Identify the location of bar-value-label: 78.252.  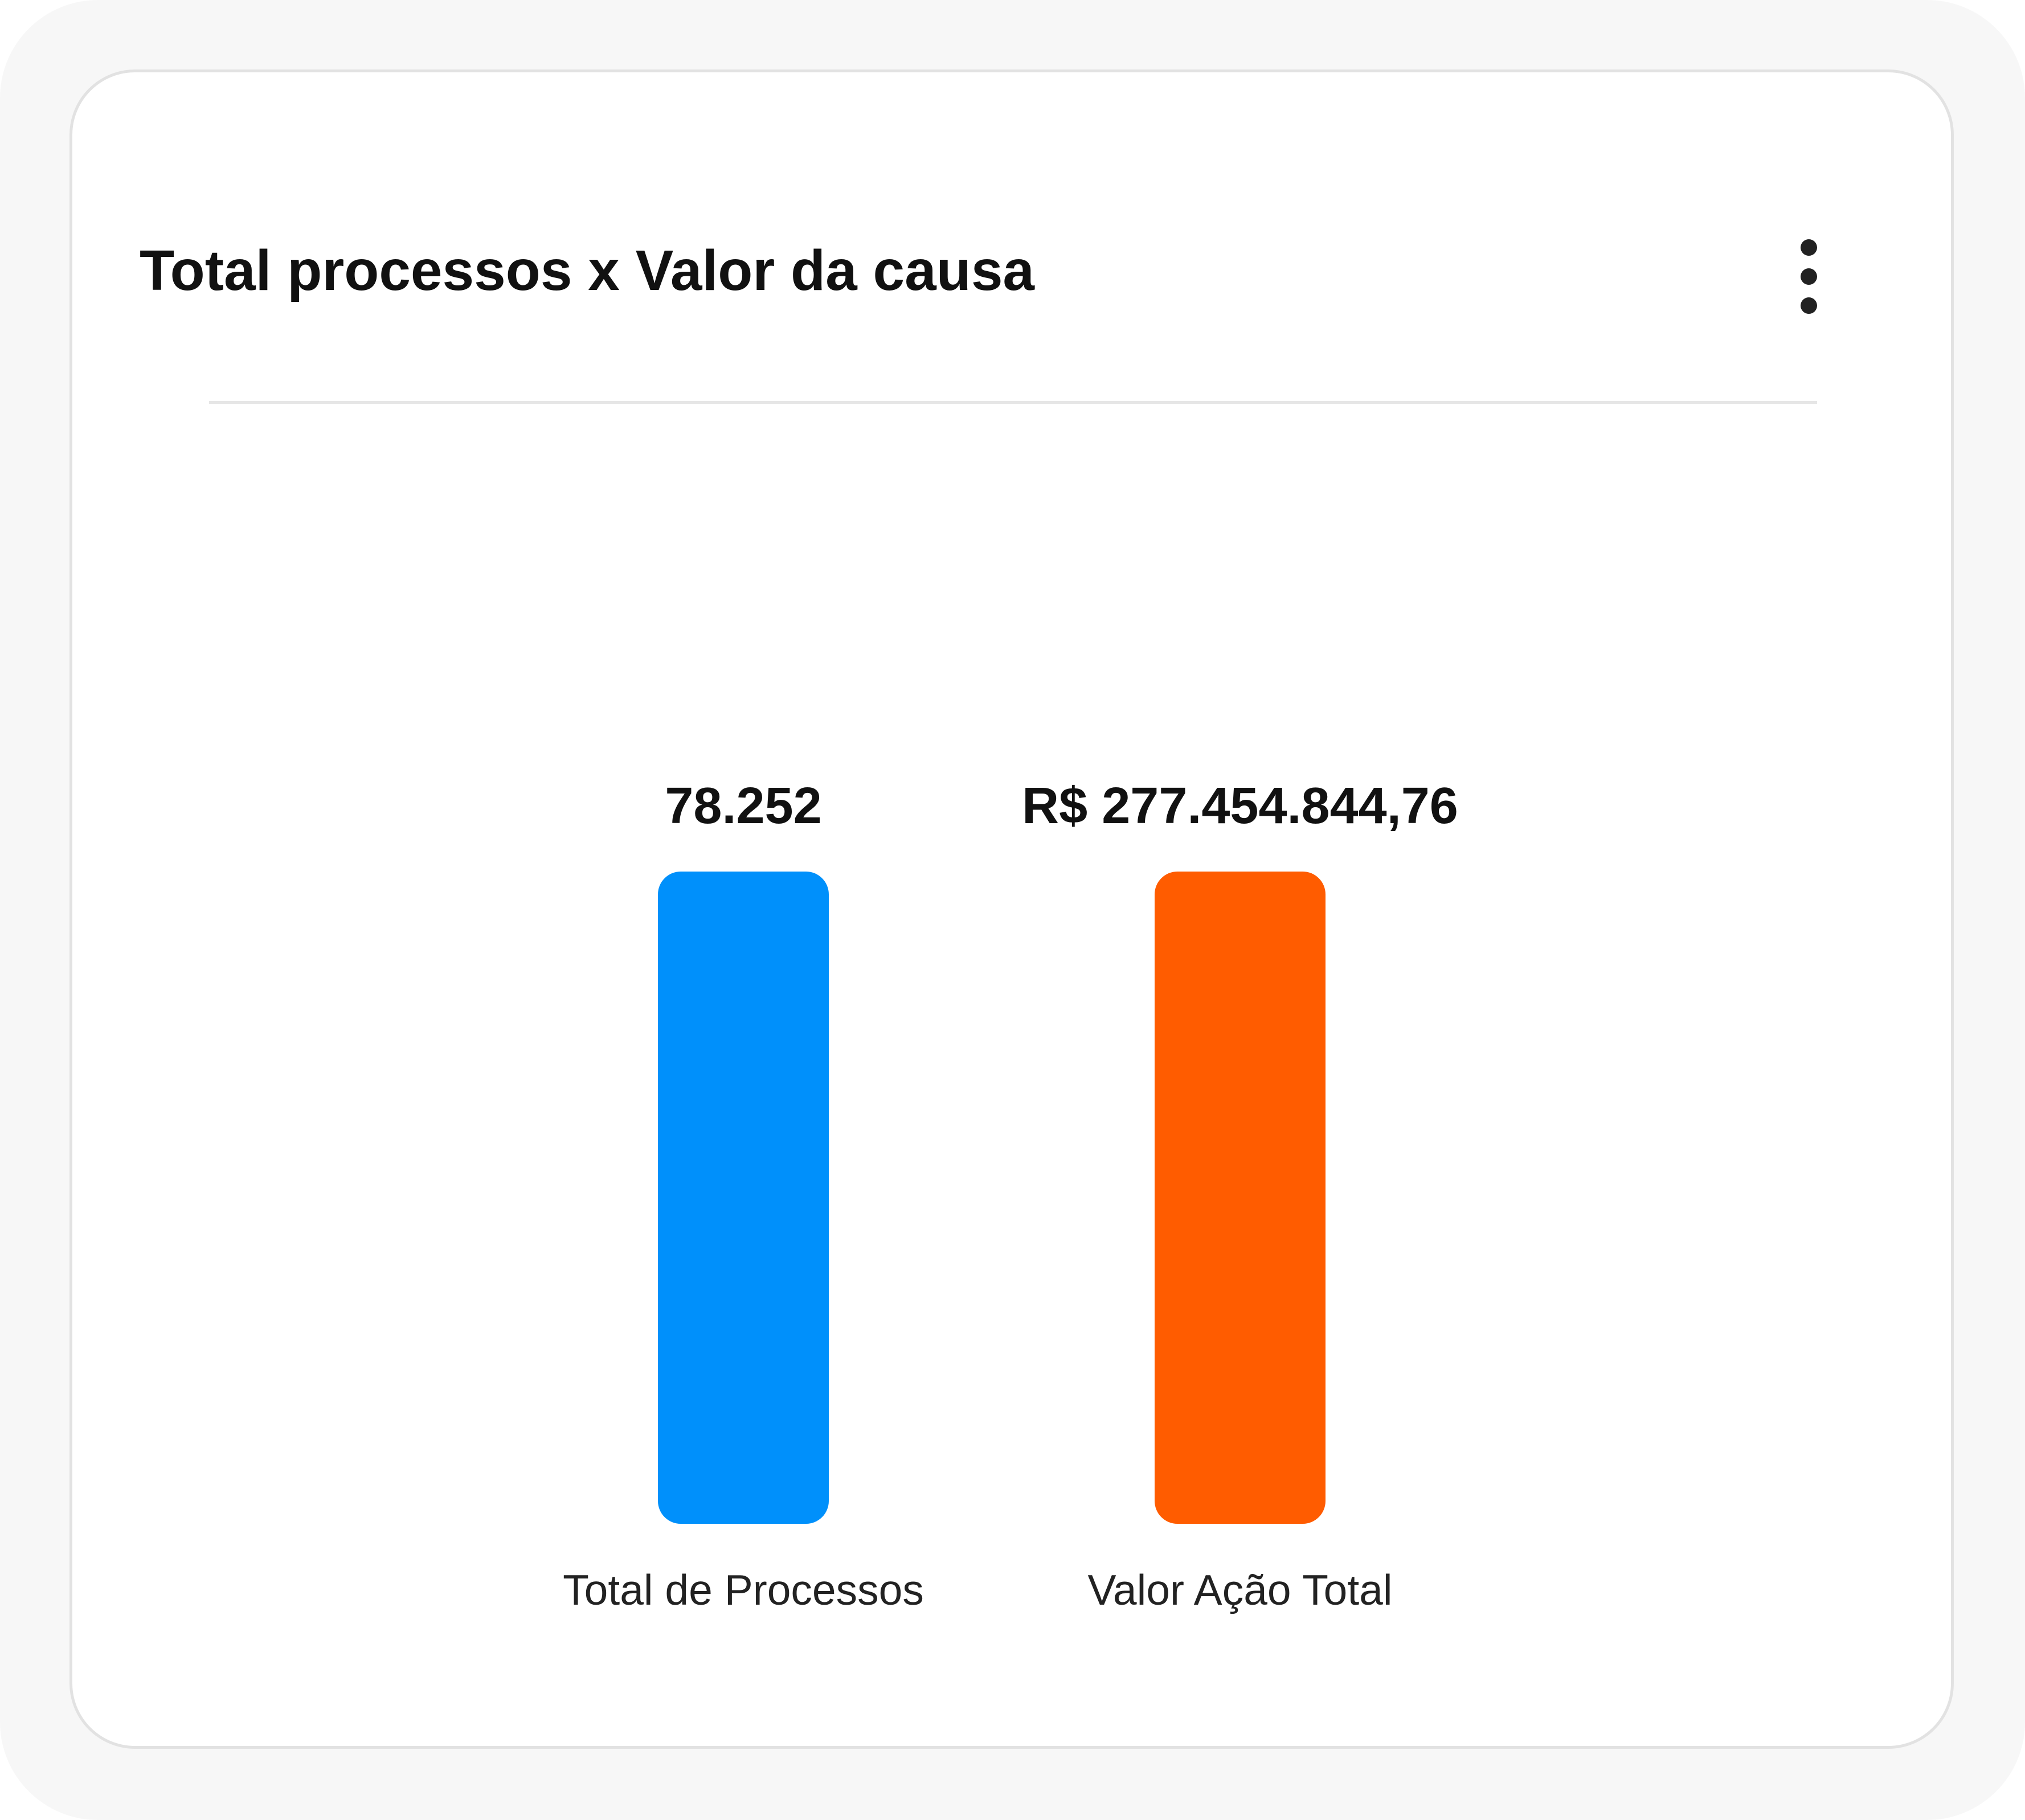
(743, 807).